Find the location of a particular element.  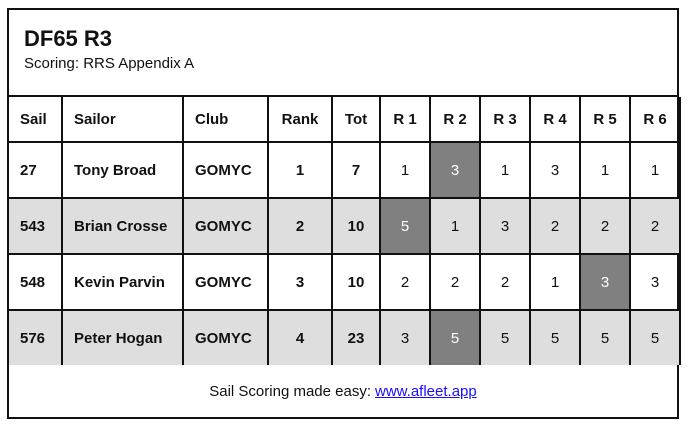

table-row: 576 Peter Hogan GOMYC 4 23 3 5 5 5 5 5 is located at coordinates (344, 337).